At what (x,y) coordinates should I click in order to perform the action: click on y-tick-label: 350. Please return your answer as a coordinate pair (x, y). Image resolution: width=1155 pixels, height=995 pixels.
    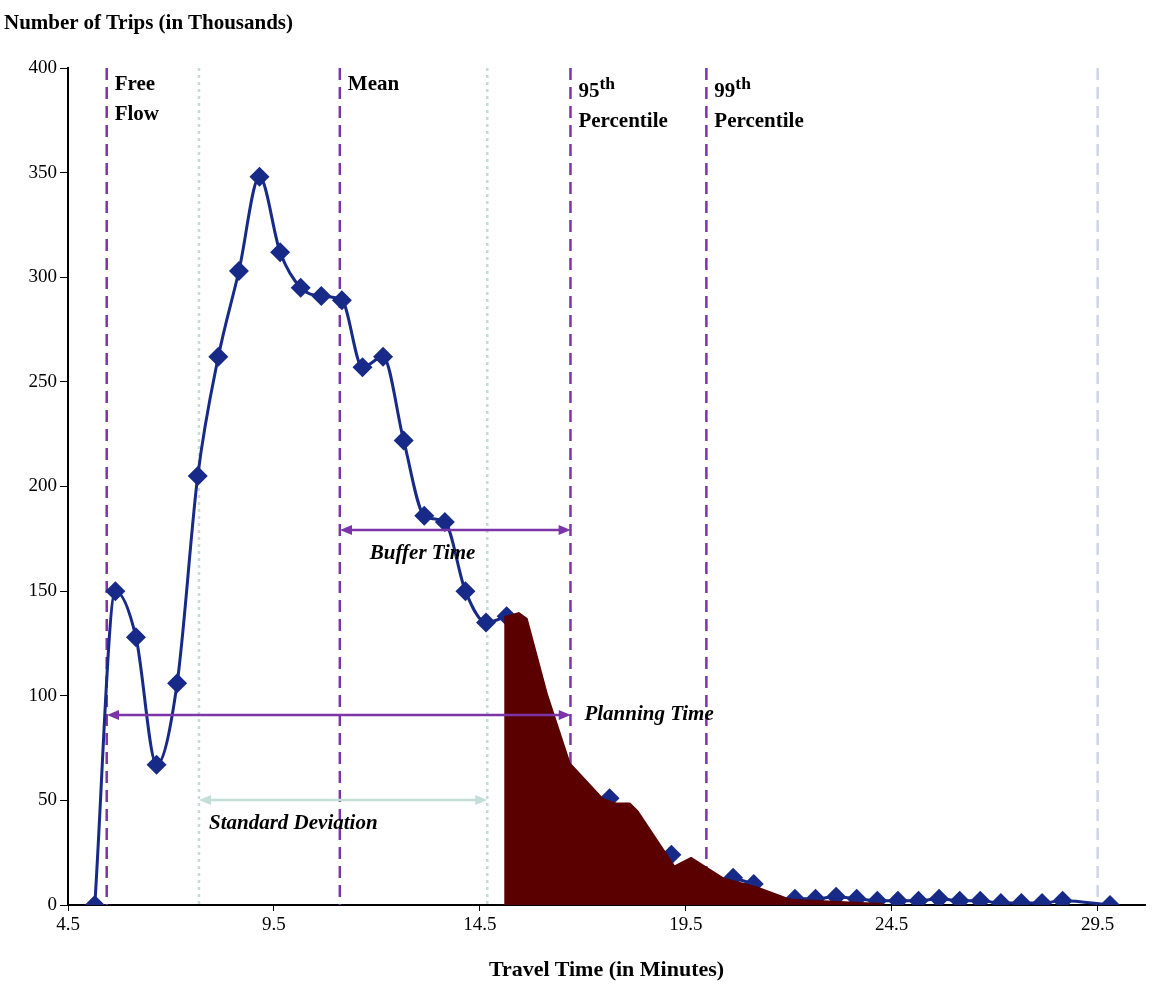
    Looking at the image, I should click on (42, 171).